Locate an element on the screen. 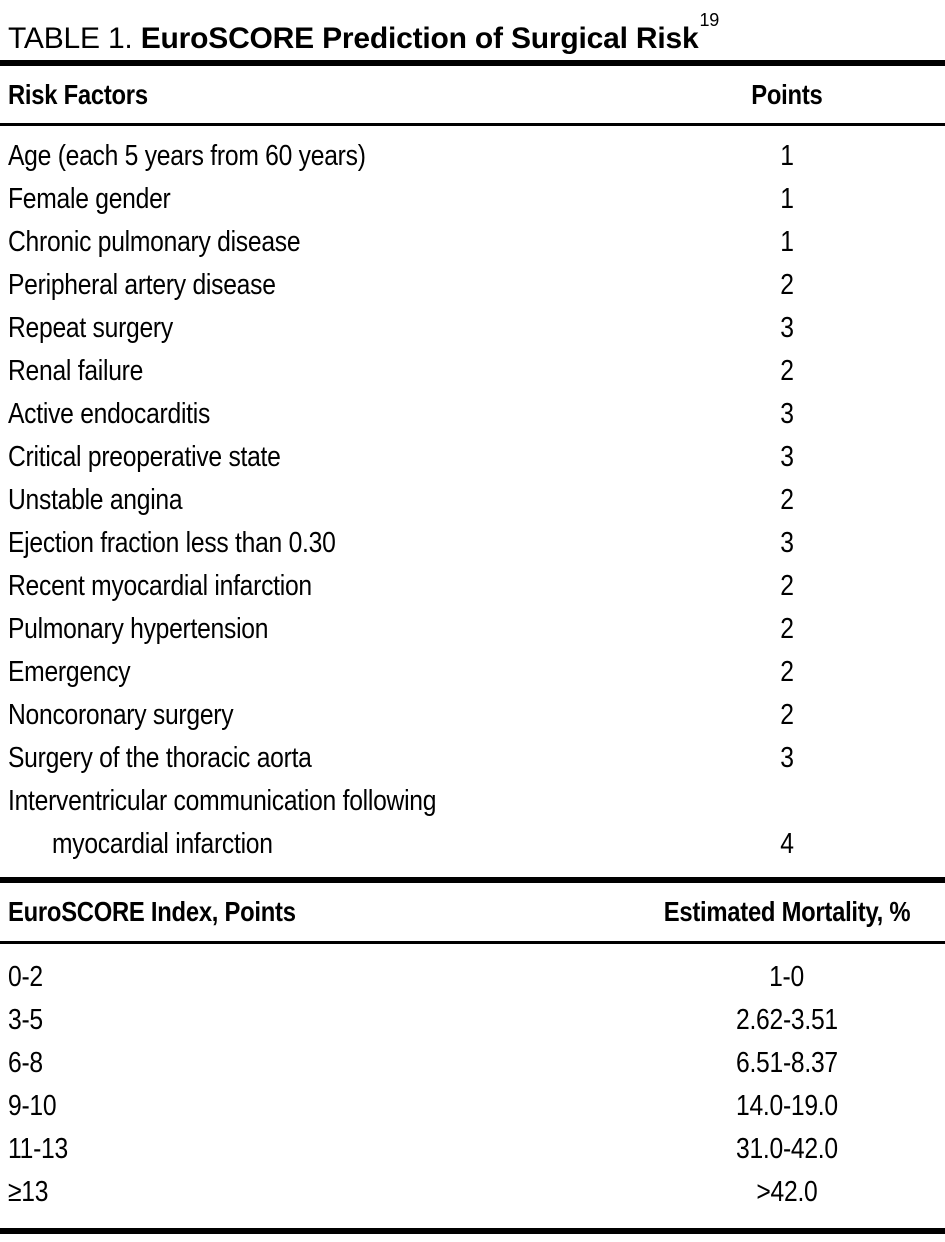  risk-factor-label-line1: Interventricular communication following is located at coordinates (222, 801).